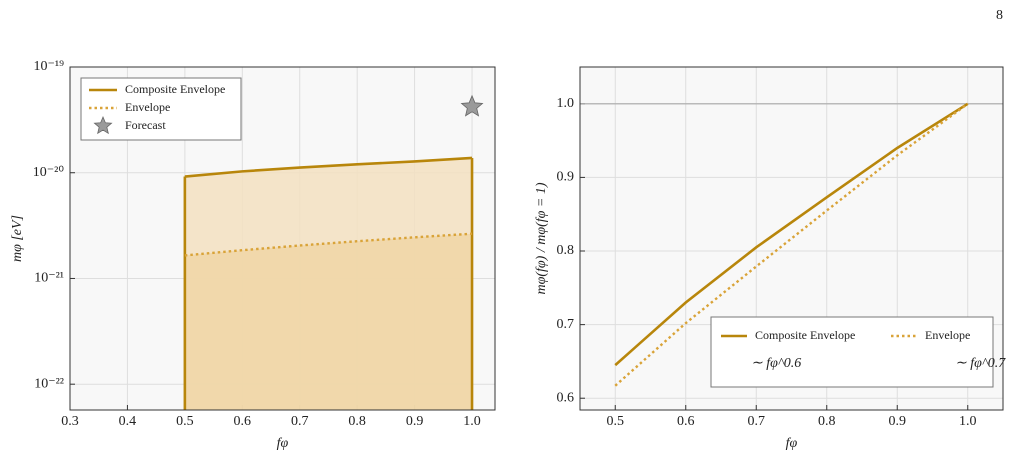 Image resolution: width=1018 pixels, height=457 pixels. Describe the element at coordinates (541, 238) in the screenshot. I see `y-axis-label: mφ(fφ) / mφ(fφ = 1)` at that location.